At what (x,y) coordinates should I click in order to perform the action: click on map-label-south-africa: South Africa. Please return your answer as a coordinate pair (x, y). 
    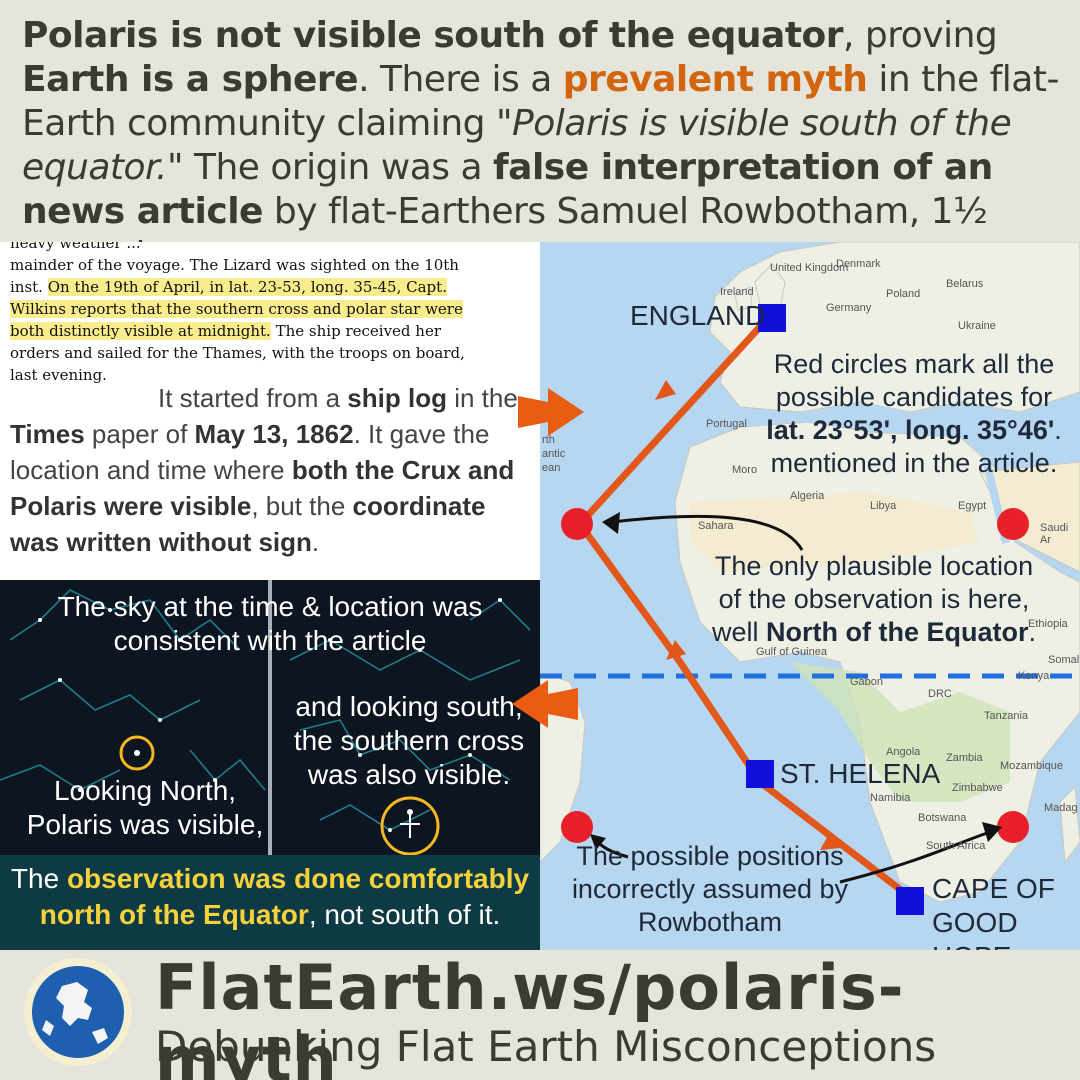
    Looking at the image, I should click on (956, 846).